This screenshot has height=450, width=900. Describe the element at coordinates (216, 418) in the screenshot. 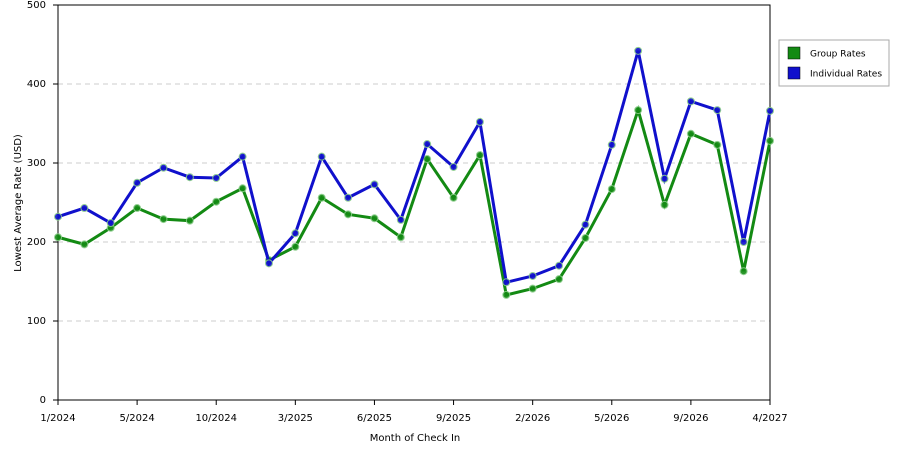

I see `x-tick-label: 10/2024` at that location.